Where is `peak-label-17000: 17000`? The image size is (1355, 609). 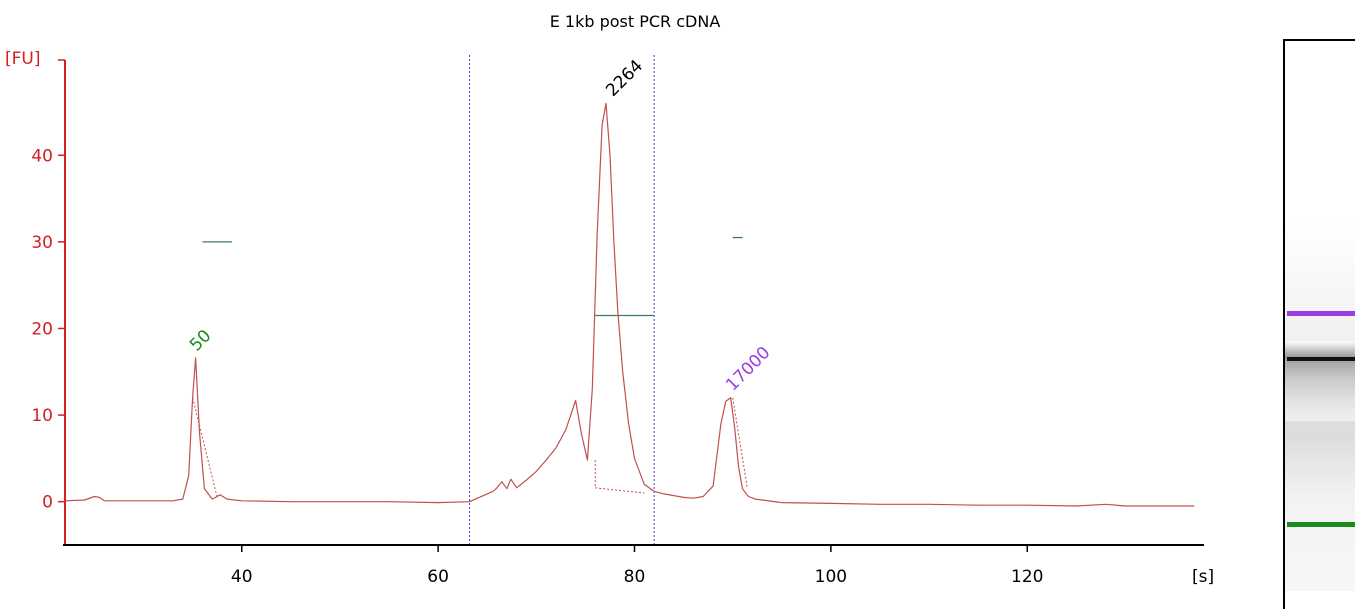
peak-label-17000: 17000 is located at coordinates (748, 369).